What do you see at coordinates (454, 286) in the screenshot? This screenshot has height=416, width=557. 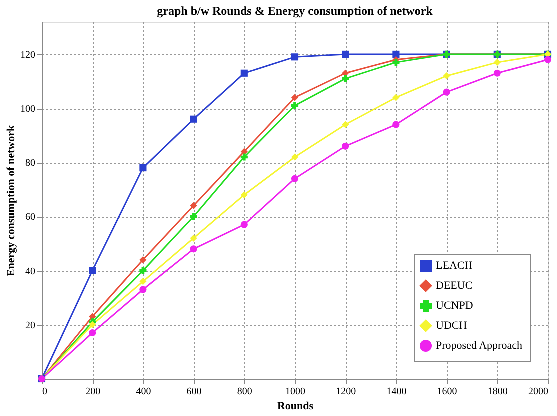 I see `legend-label: DEEUC` at bounding box center [454, 286].